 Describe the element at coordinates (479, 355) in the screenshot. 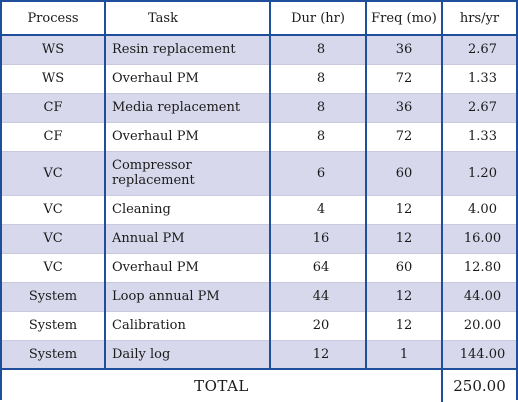

I see `cell-hours-per-year: 144.00` at that location.